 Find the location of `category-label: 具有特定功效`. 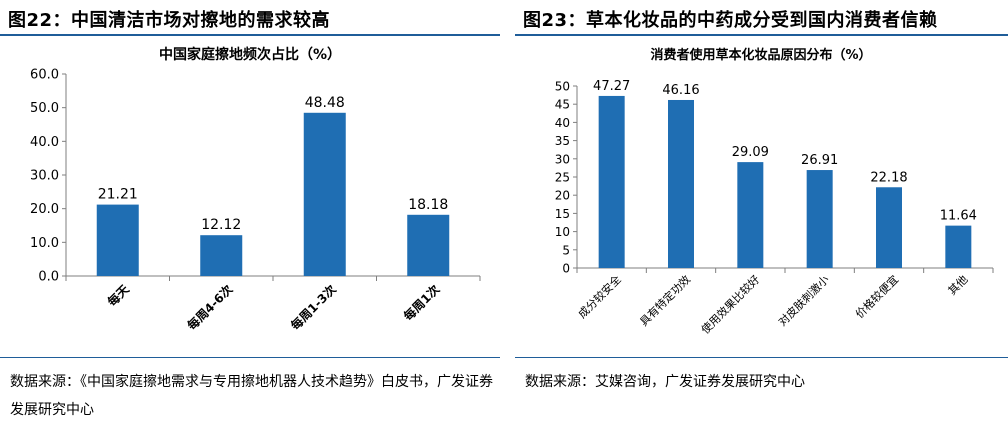

category-label: 具有特定功效 is located at coordinates (665, 300).